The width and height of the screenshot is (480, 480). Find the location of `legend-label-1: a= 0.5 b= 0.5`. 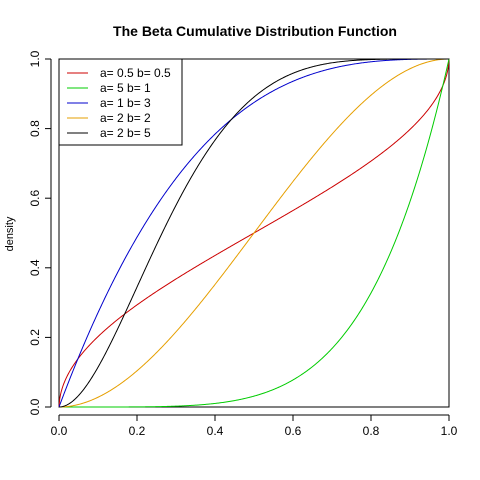

legend-label-1: a= 0.5 b= 0.5 is located at coordinates (135, 73).